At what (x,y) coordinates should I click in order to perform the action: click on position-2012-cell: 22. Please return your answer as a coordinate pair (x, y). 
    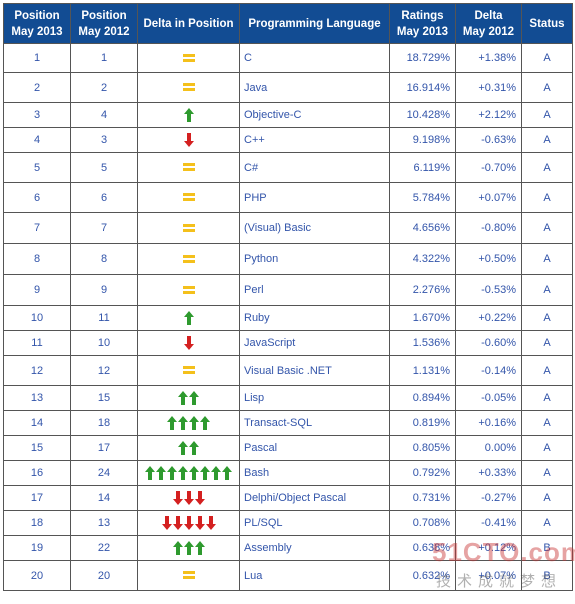
    Looking at the image, I should click on (104, 548).